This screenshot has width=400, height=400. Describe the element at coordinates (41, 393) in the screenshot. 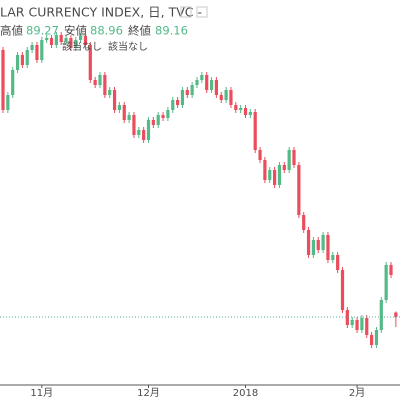

I see `x-tick-label: 11月` at that location.